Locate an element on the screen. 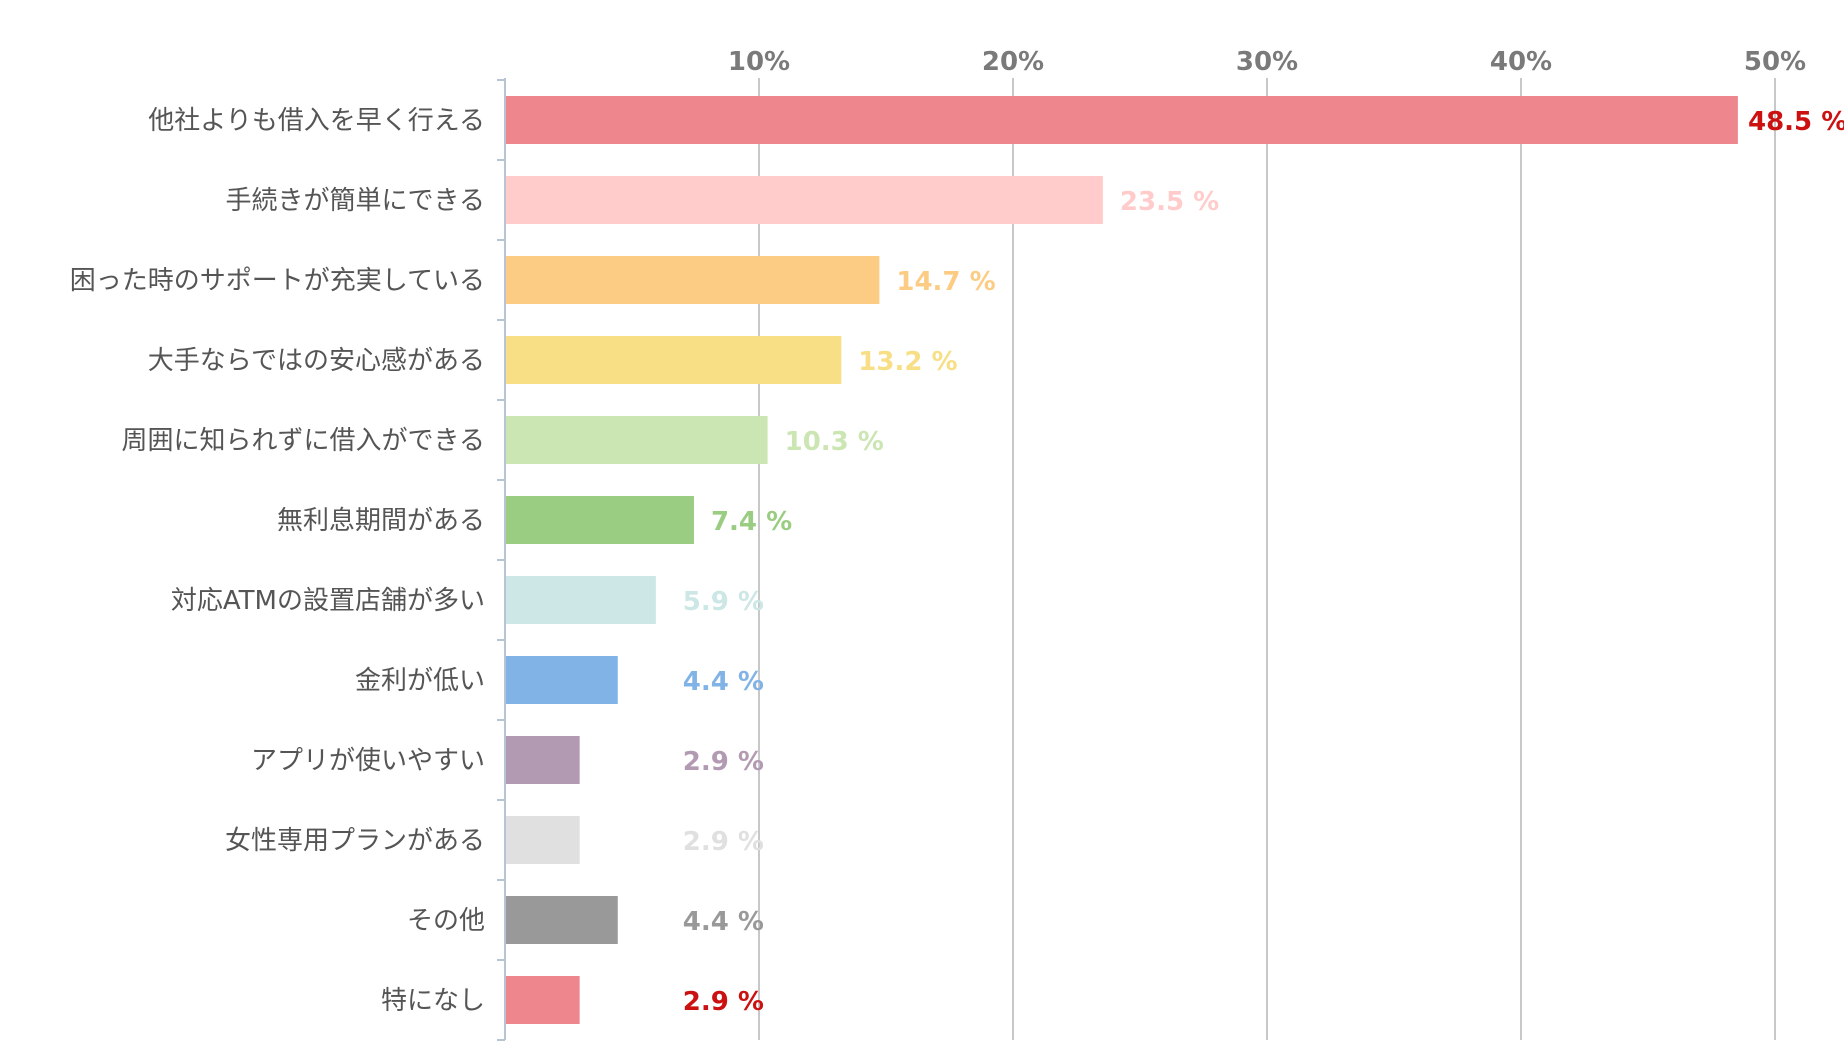 The width and height of the screenshot is (1844, 1046). category-label-5: 無利息期間がある is located at coordinates (381, 521).